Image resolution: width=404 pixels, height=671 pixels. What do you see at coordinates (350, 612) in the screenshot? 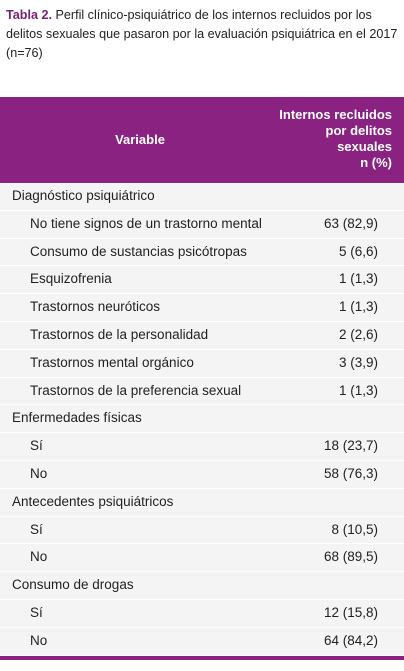
I see `row-value: 12 (15,8)` at bounding box center [350, 612].